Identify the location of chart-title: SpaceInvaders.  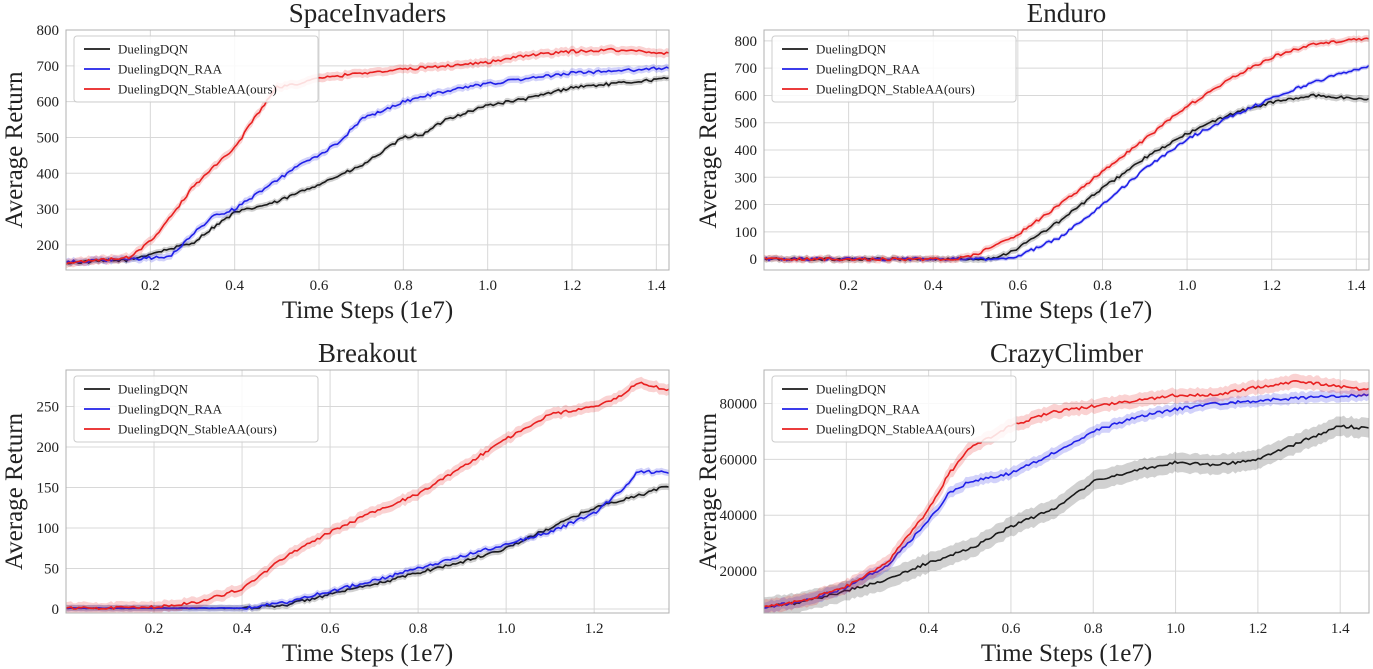
(367, 14).